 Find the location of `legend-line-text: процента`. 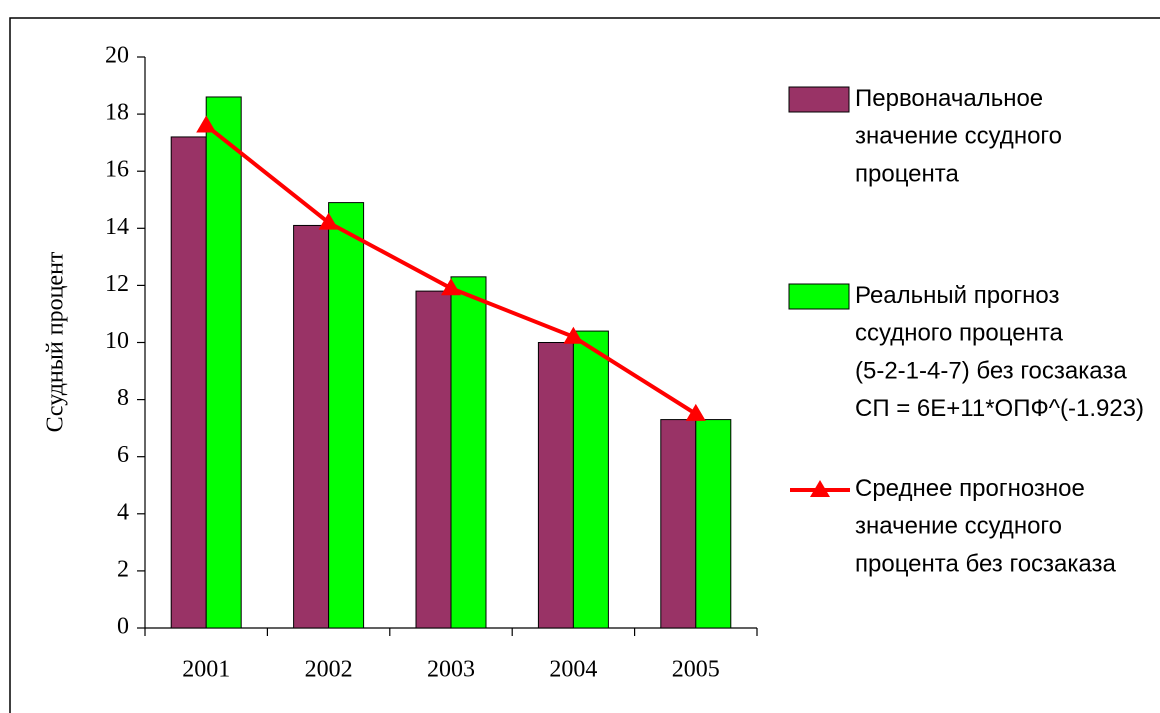

legend-line-text: процента is located at coordinates (907, 174).